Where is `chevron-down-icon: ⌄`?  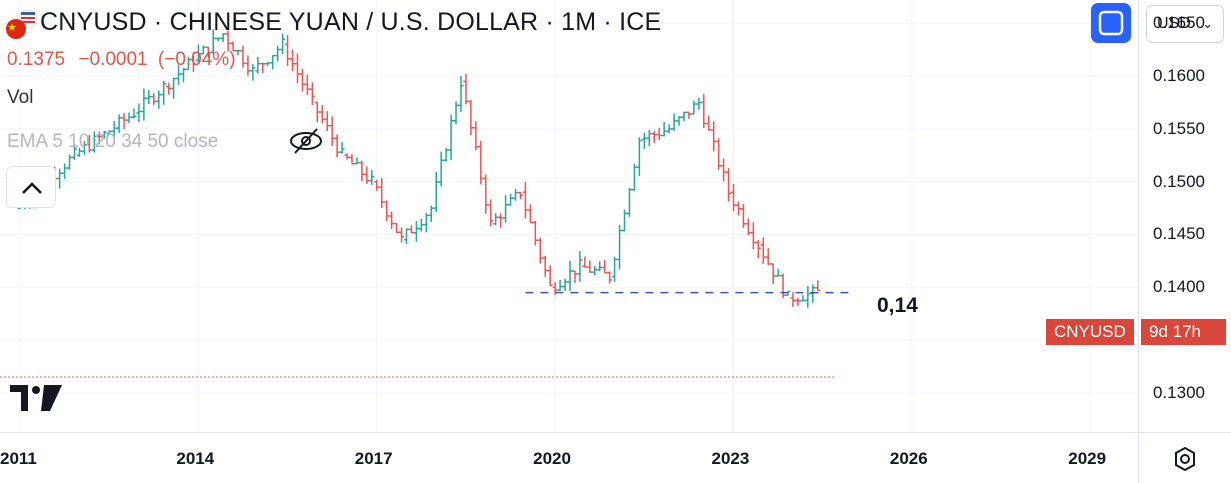 chevron-down-icon: ⌄ is located at coordinates (1207, 23).